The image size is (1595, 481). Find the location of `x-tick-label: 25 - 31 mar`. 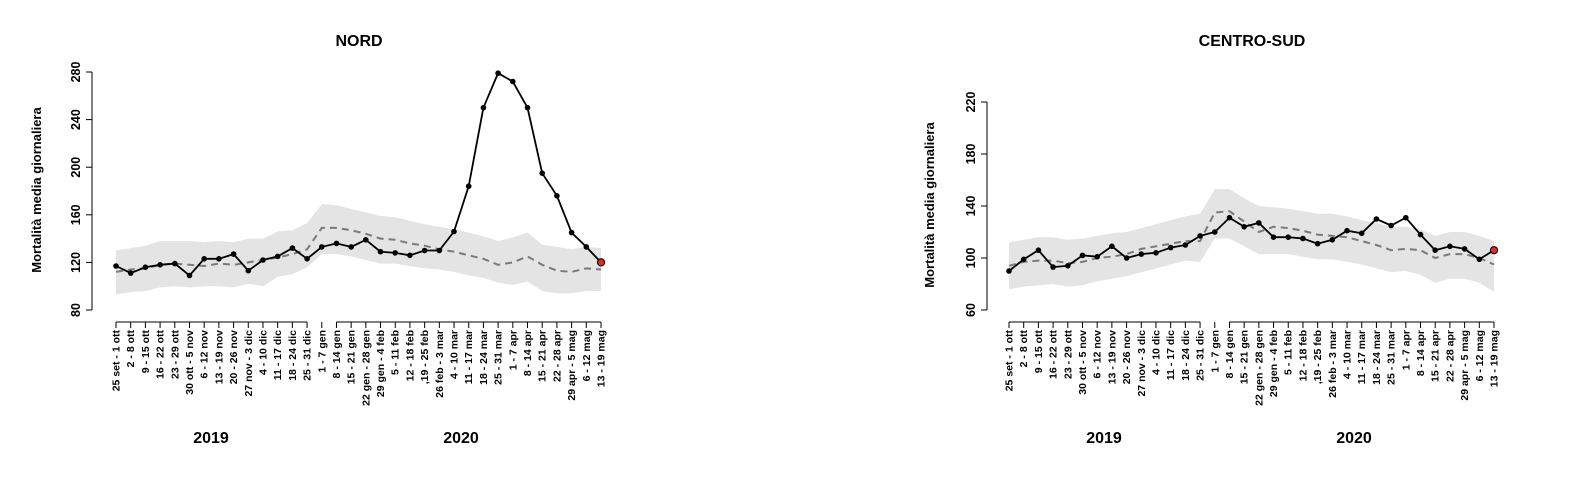

x-tick-label: 25 - 31 mar is located at coordinates (1392, 357).